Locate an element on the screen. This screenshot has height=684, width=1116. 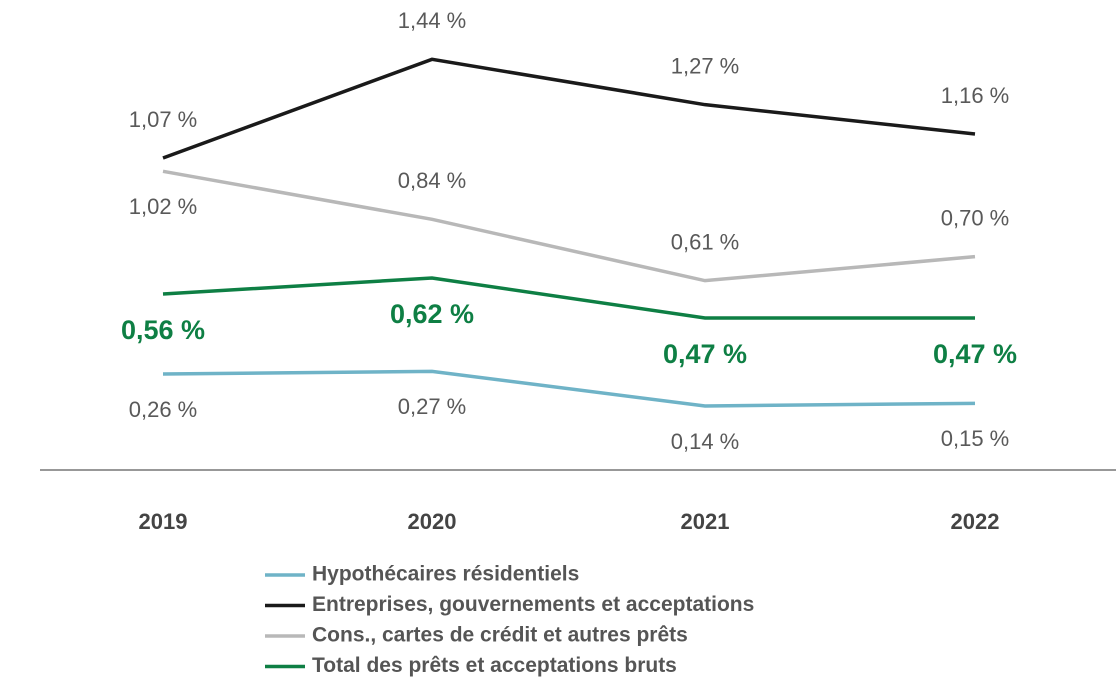
x-tick-label: 2021 is located at coordinates (705, 521).